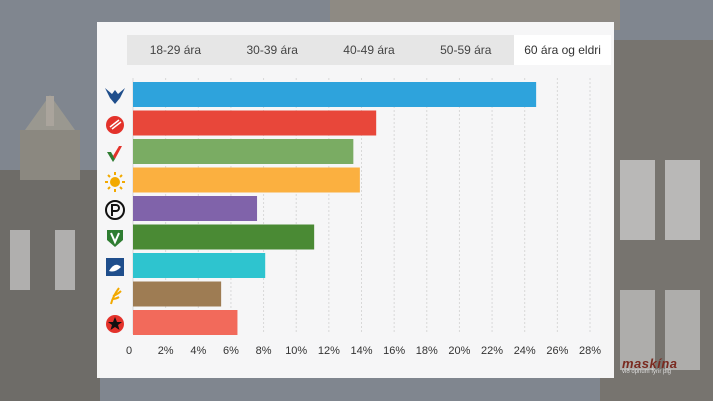 This screenshot has height=401, width=713. What do you see at coordinates (394, 351) in the screenshot?
I see `x-tick-label: 16%` at bounding box center [394, 351].